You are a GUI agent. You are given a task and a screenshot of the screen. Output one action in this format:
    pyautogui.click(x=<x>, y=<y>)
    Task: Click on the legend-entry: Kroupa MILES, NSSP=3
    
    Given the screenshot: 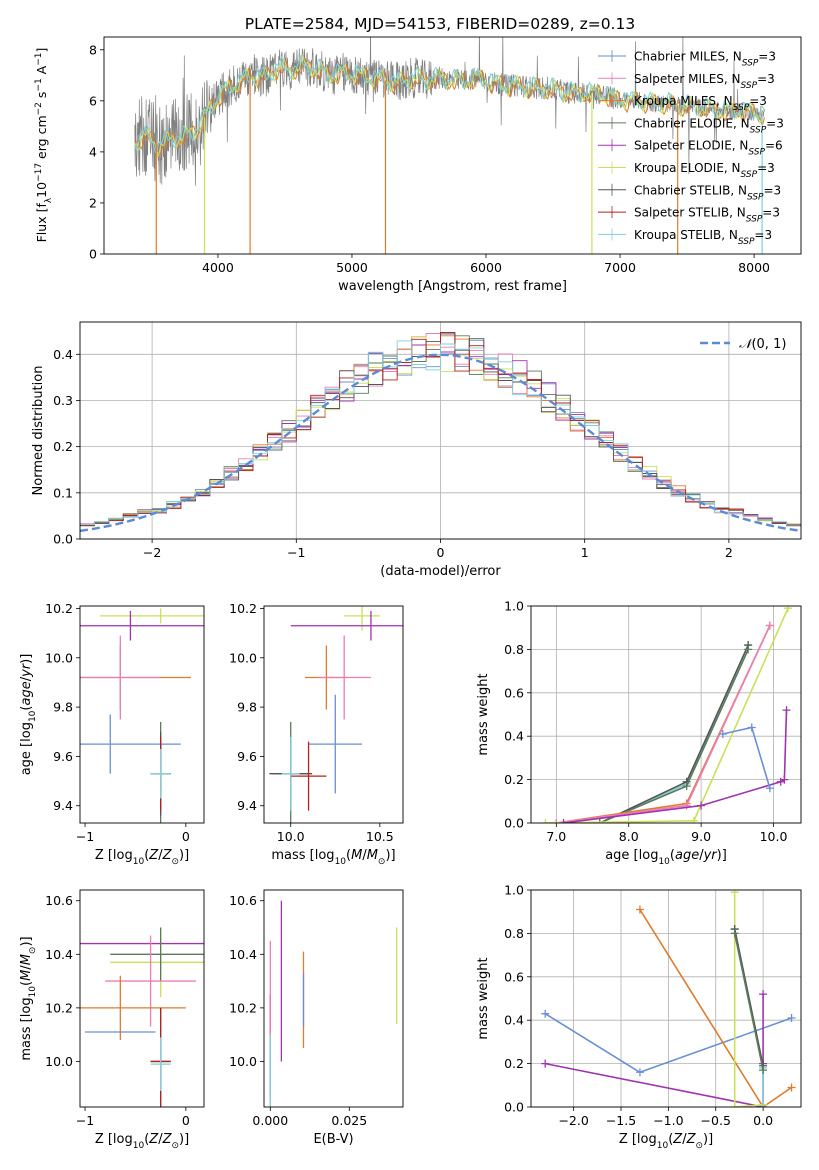 What is the action you would take?
    pyautogui.click(x=700, y=103)
    